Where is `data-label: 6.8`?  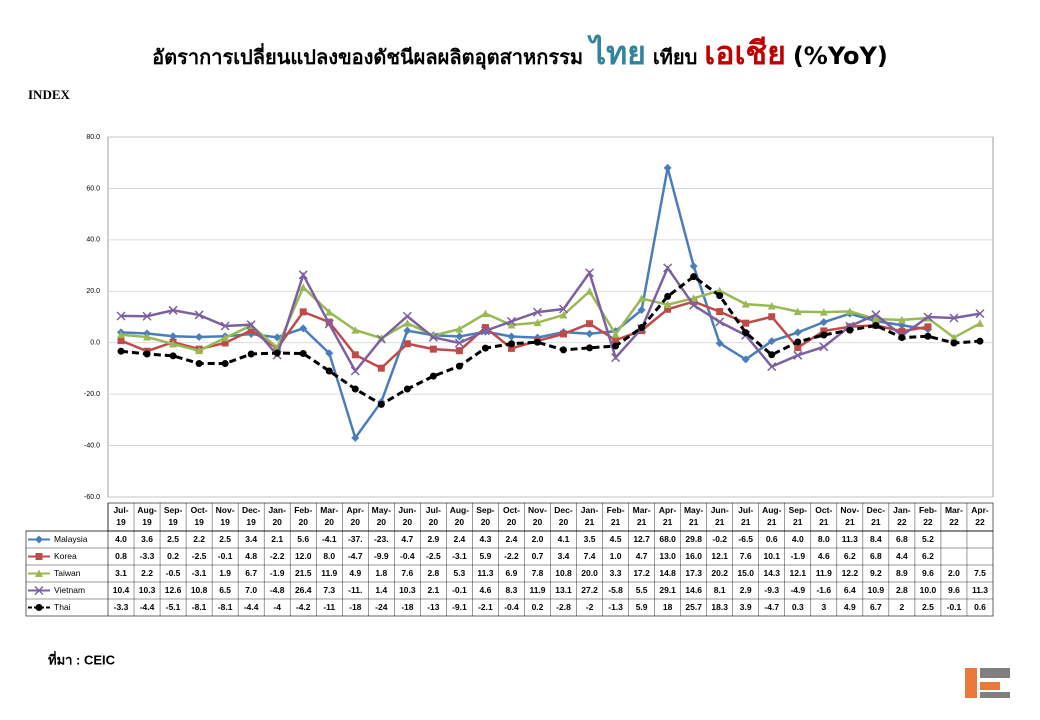 data-label: 6.8 is located at coordinates (902, 539).